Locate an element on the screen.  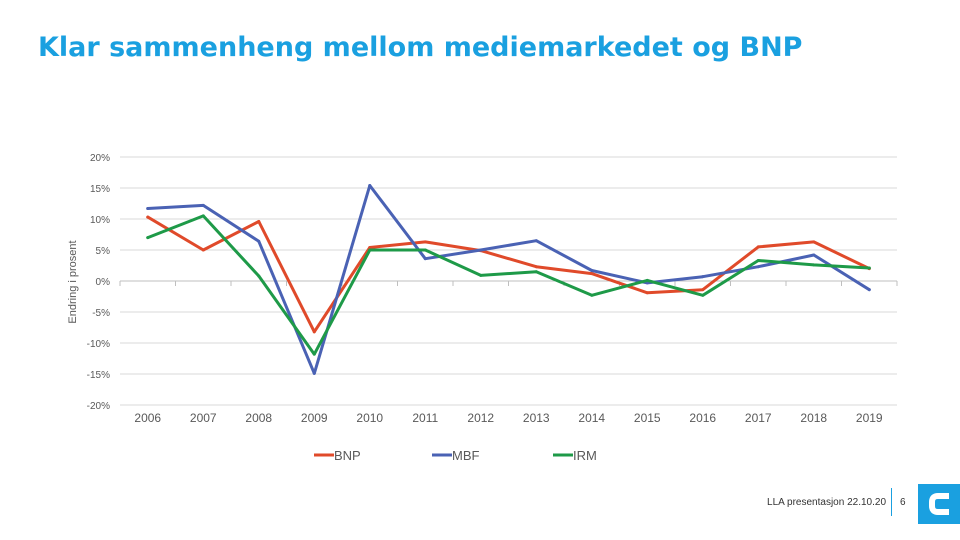
x-tick-label: 2012 is located at coordinates (480, 418).